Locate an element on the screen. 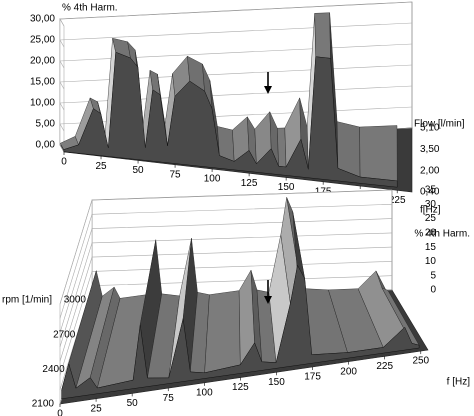 This screenshot has width=474, height=416. x-tick-label: 250 is located at coordinates (420, 361).